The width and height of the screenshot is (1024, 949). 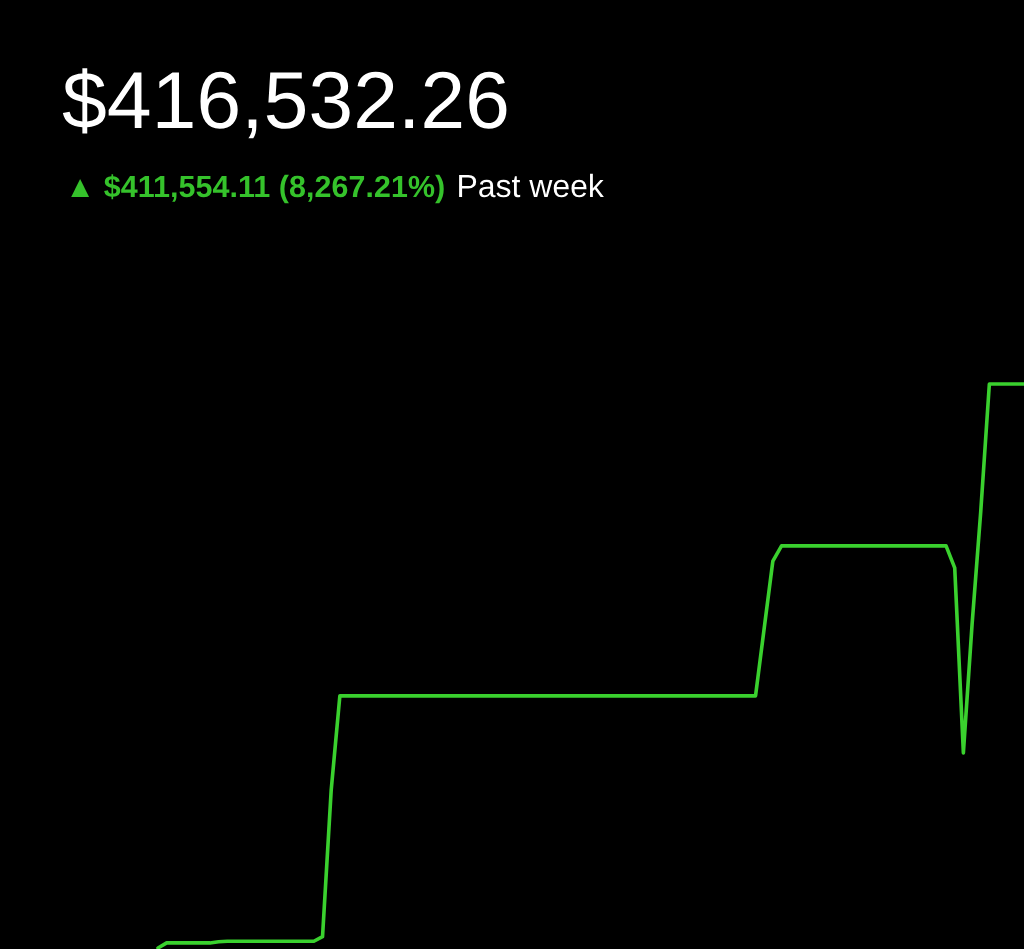 I want to click on chart-title: $416,532.26, so click(x=284, y=103).